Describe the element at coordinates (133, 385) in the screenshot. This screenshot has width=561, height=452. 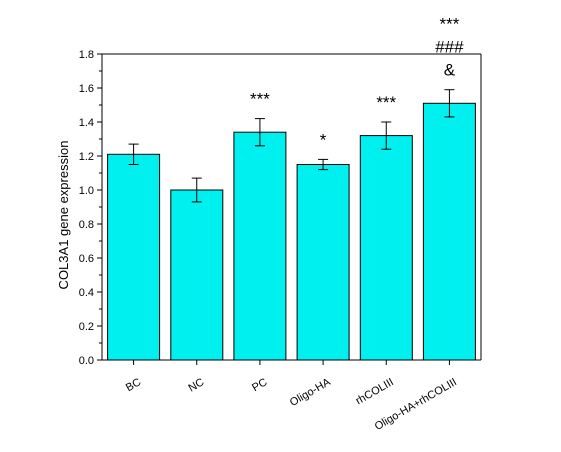
I see `x-tick-label-0: BC` at that location.